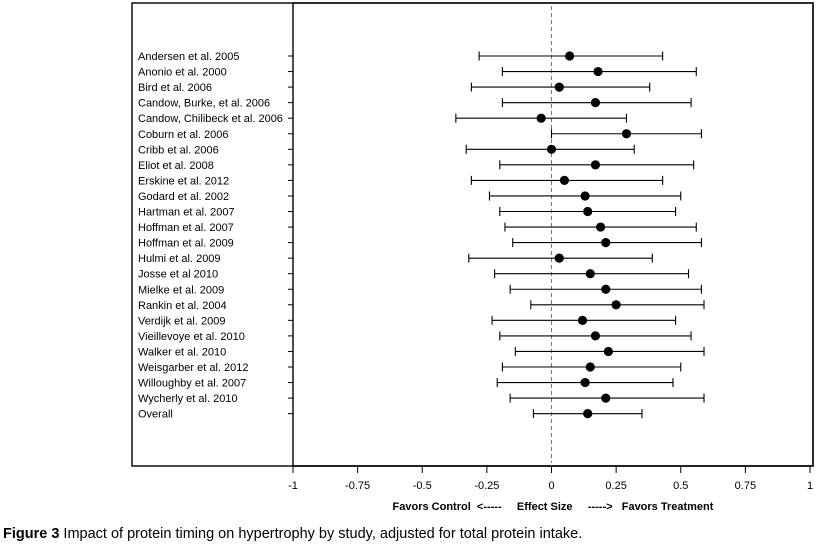  What do you see at coordinates (181, 290) in the screenshot?
I see `study-label: Mielke et al. 2009` at bounding box center [181, 290].